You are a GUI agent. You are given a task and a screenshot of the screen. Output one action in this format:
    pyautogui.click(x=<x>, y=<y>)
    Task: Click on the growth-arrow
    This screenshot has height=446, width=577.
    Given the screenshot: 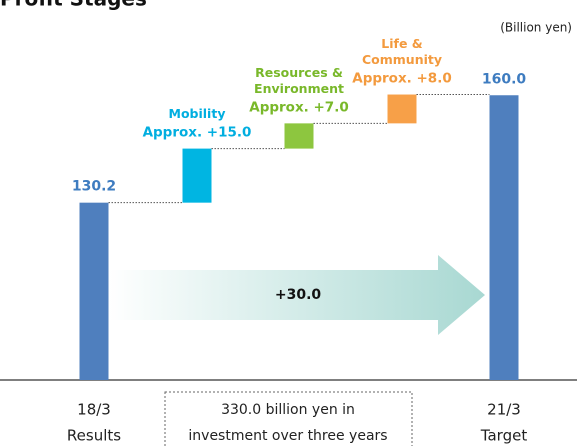 What is the action you would take?
    pyautogui.click(x=296, y=295)
    